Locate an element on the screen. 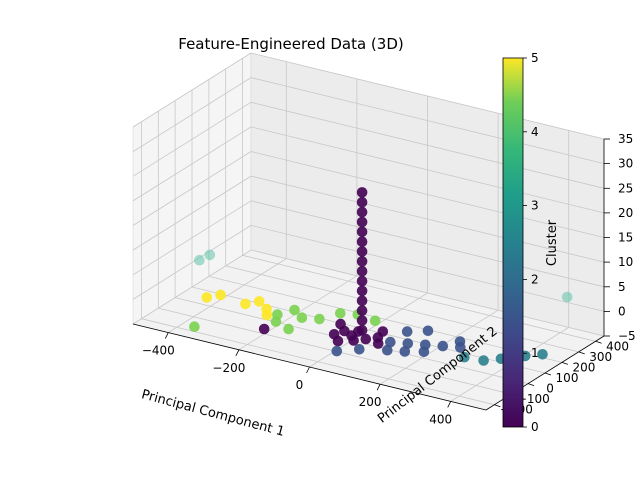  colorbar-label: Cluster is located at coordinates (552, 242).